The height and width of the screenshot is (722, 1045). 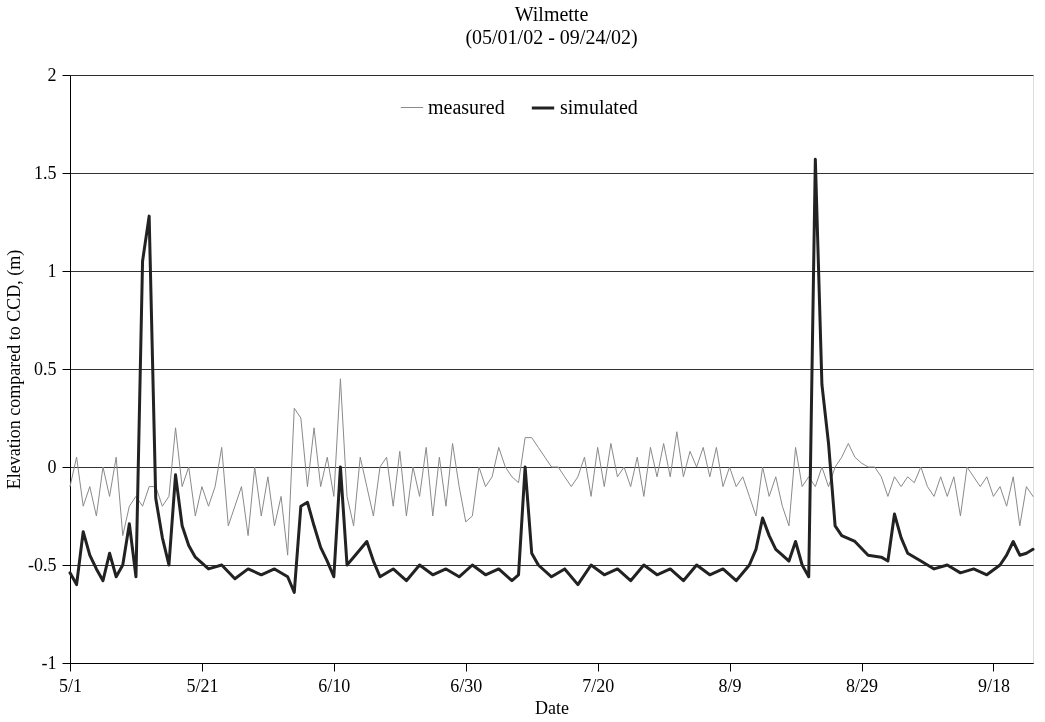 What do you see at coordinates (52, 270) in the screenshot?
I see `y-tick-label: 1` at bounding box center [52, 270].